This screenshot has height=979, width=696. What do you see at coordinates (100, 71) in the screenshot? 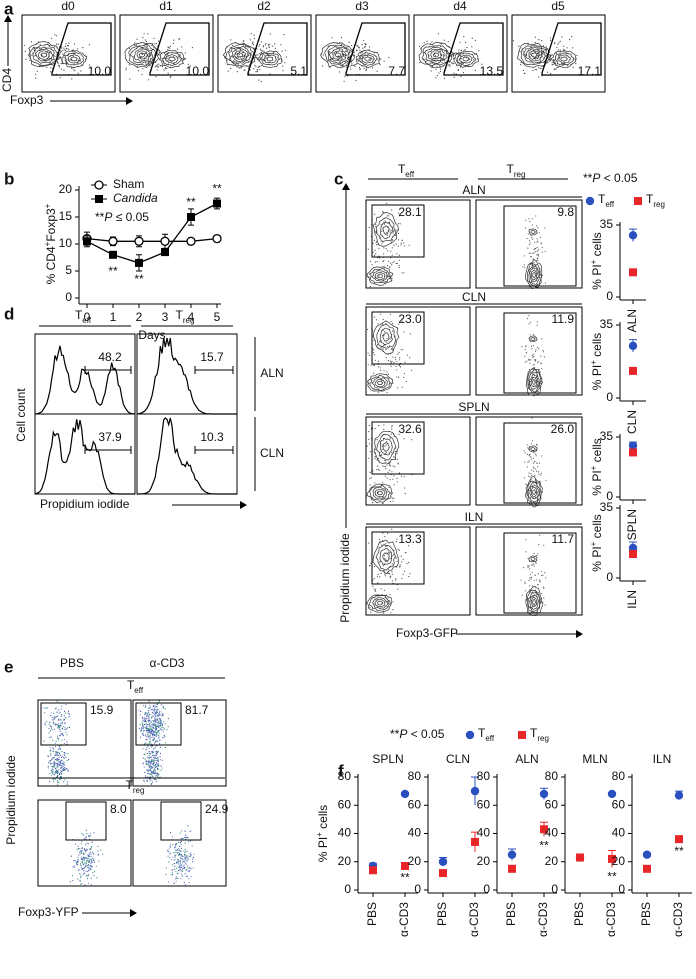
I see `gate-value: 10.0` at bounding box center [100, 71].